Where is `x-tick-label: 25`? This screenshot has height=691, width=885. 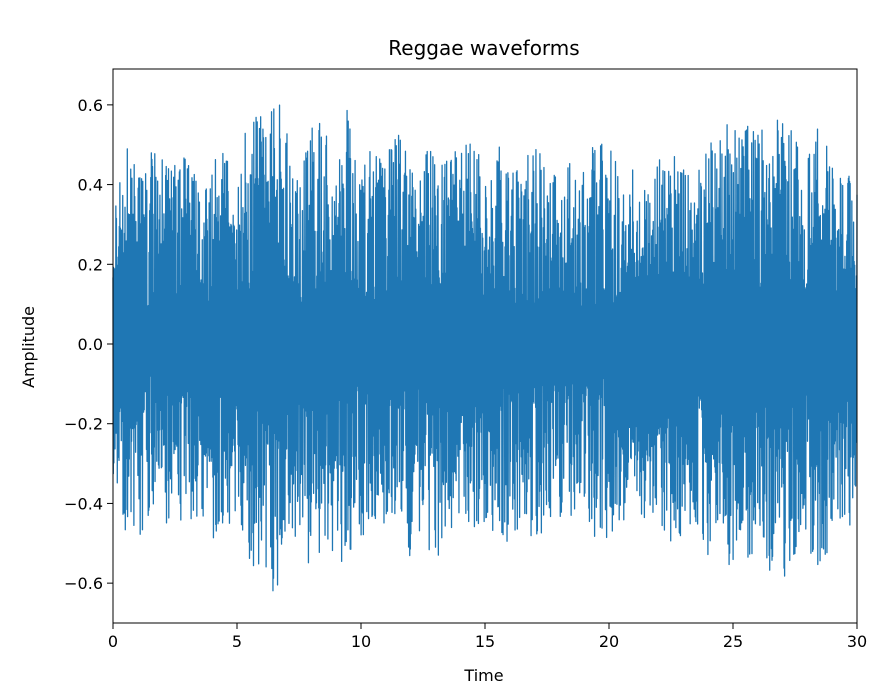 x-tick-label: 25 is located at coordinates (733, 641).